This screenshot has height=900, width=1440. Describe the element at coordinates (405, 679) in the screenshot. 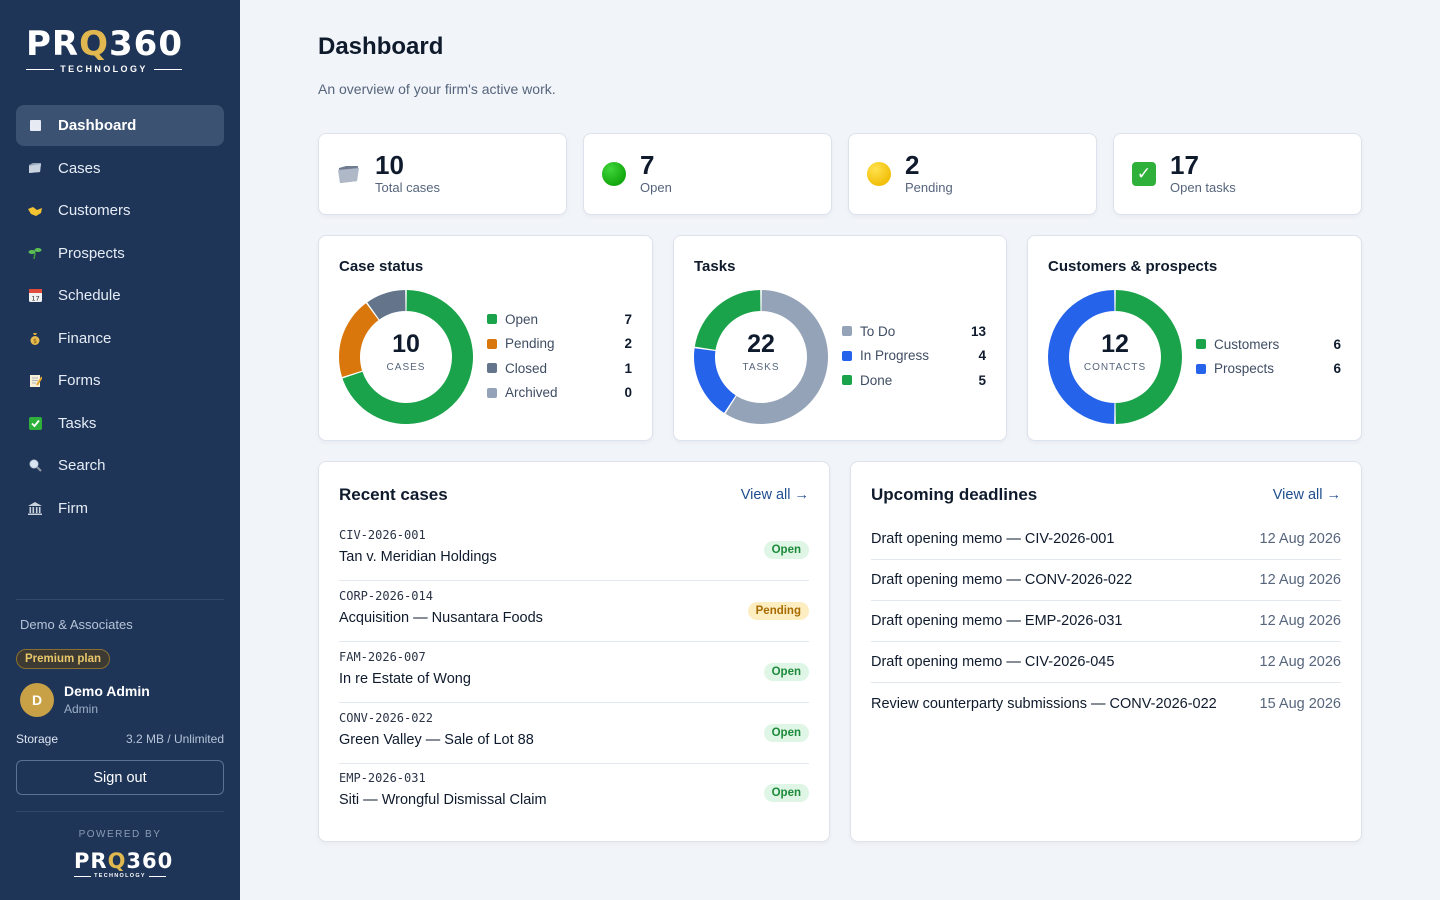

I see `case-name: In re Estate of Wong` at that location.